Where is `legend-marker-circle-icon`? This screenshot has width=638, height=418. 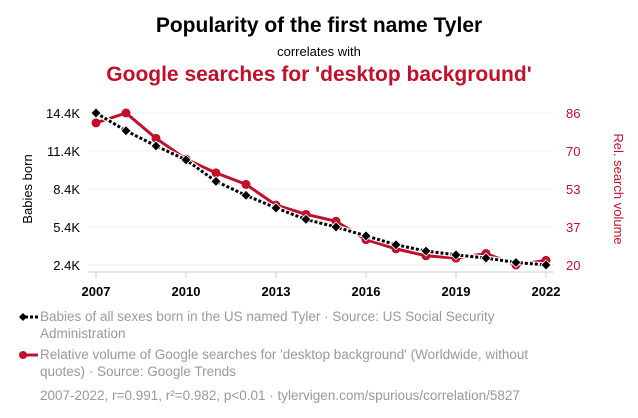 legend-marker-circle-icon is located at coordinates (28, 355).